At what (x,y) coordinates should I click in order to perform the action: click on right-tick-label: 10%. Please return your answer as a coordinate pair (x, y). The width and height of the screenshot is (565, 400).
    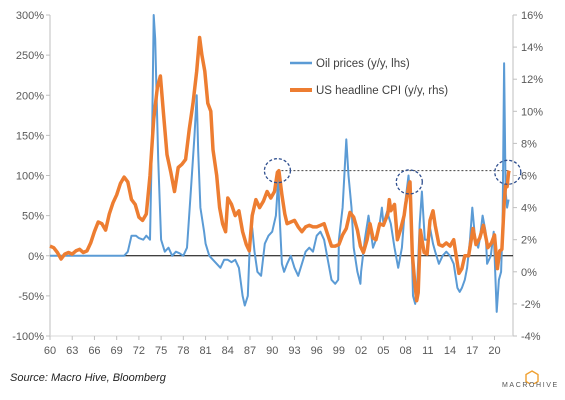
    Looking at the image, I should click on (532, 112).